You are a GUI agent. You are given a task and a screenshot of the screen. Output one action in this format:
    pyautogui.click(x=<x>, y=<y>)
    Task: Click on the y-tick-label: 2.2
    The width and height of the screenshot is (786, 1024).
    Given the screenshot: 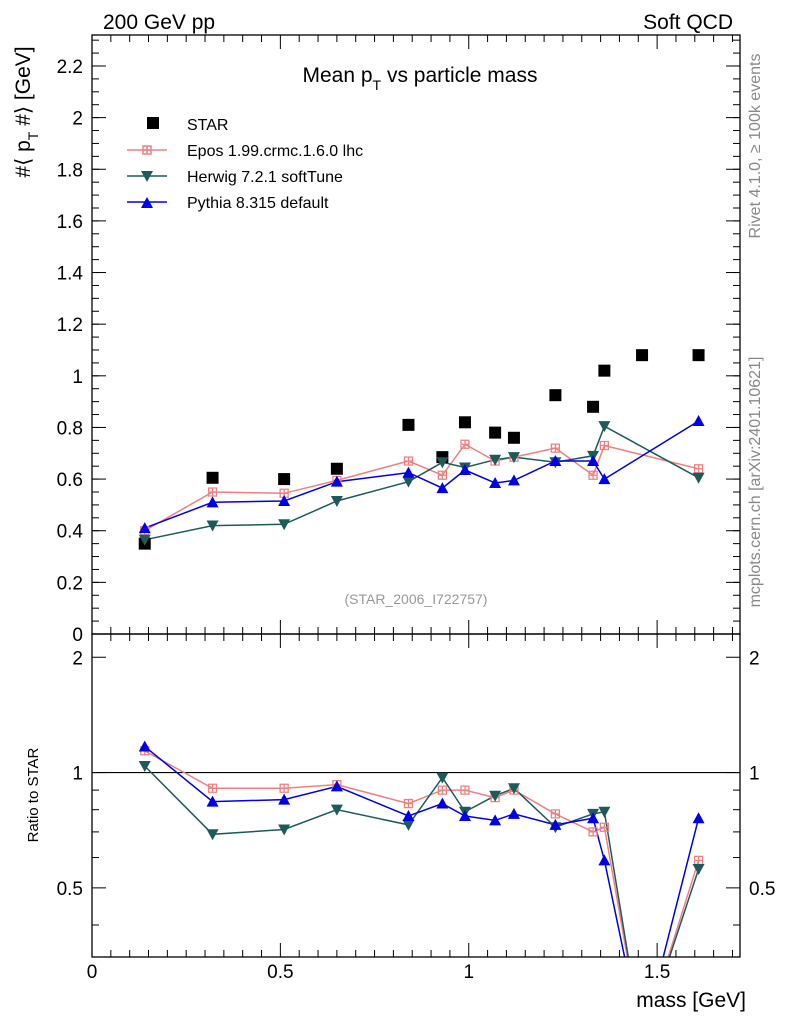 What is the action you would take?
    pyautogui.click(x=70, y=67)
    